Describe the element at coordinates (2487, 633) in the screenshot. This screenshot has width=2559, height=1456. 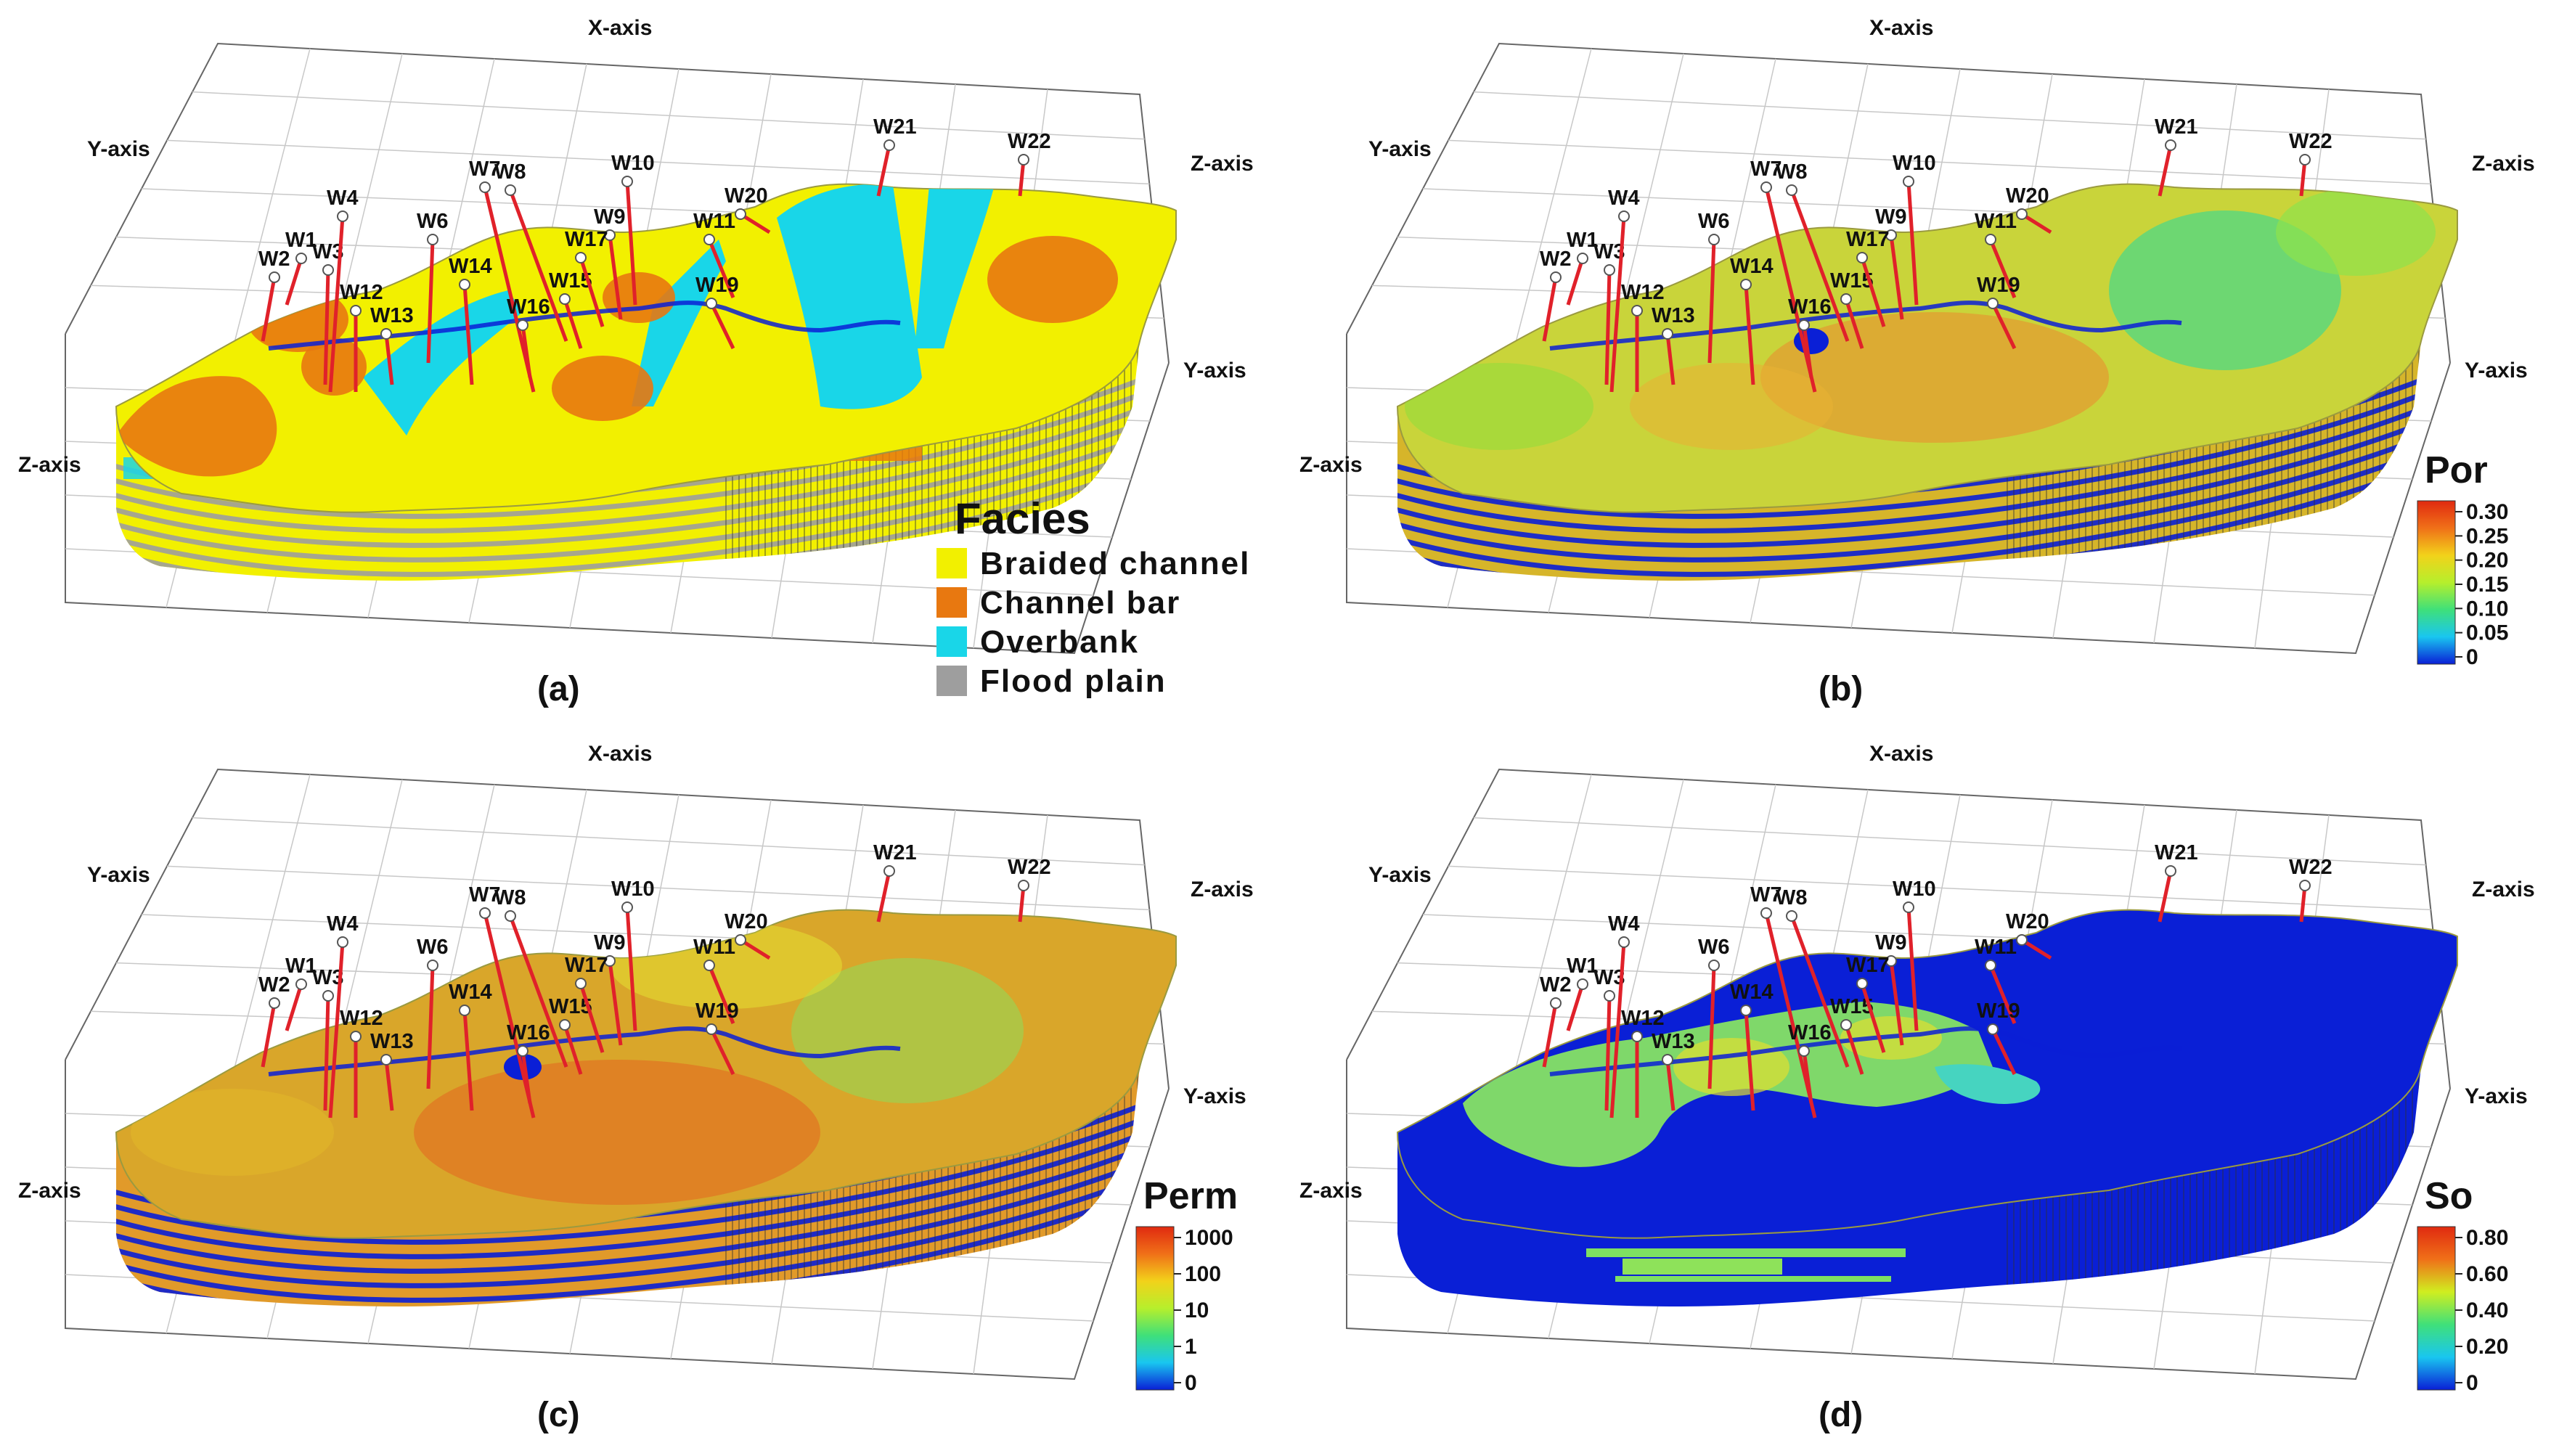
I see `colorbar-tick: 0.05` at that location.